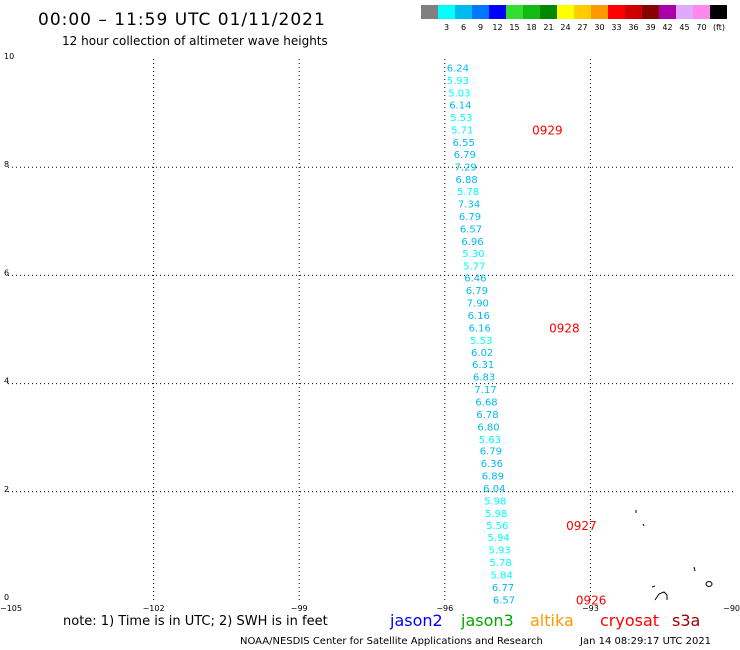 This screenshot has height=650, width=740. What do you see at coordinates (474, 267) in the screenshot?
I see `wave-height-value: 5.77` at bounding box center [474, 267].